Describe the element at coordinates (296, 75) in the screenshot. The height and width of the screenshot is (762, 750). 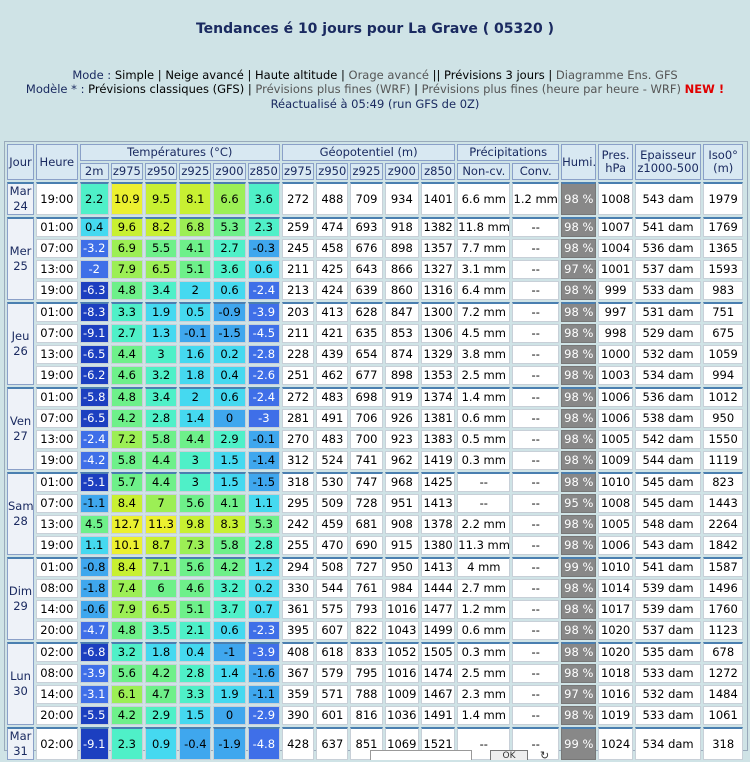
I see `mode-link-haute-altitude: Haute altitude` at that location.